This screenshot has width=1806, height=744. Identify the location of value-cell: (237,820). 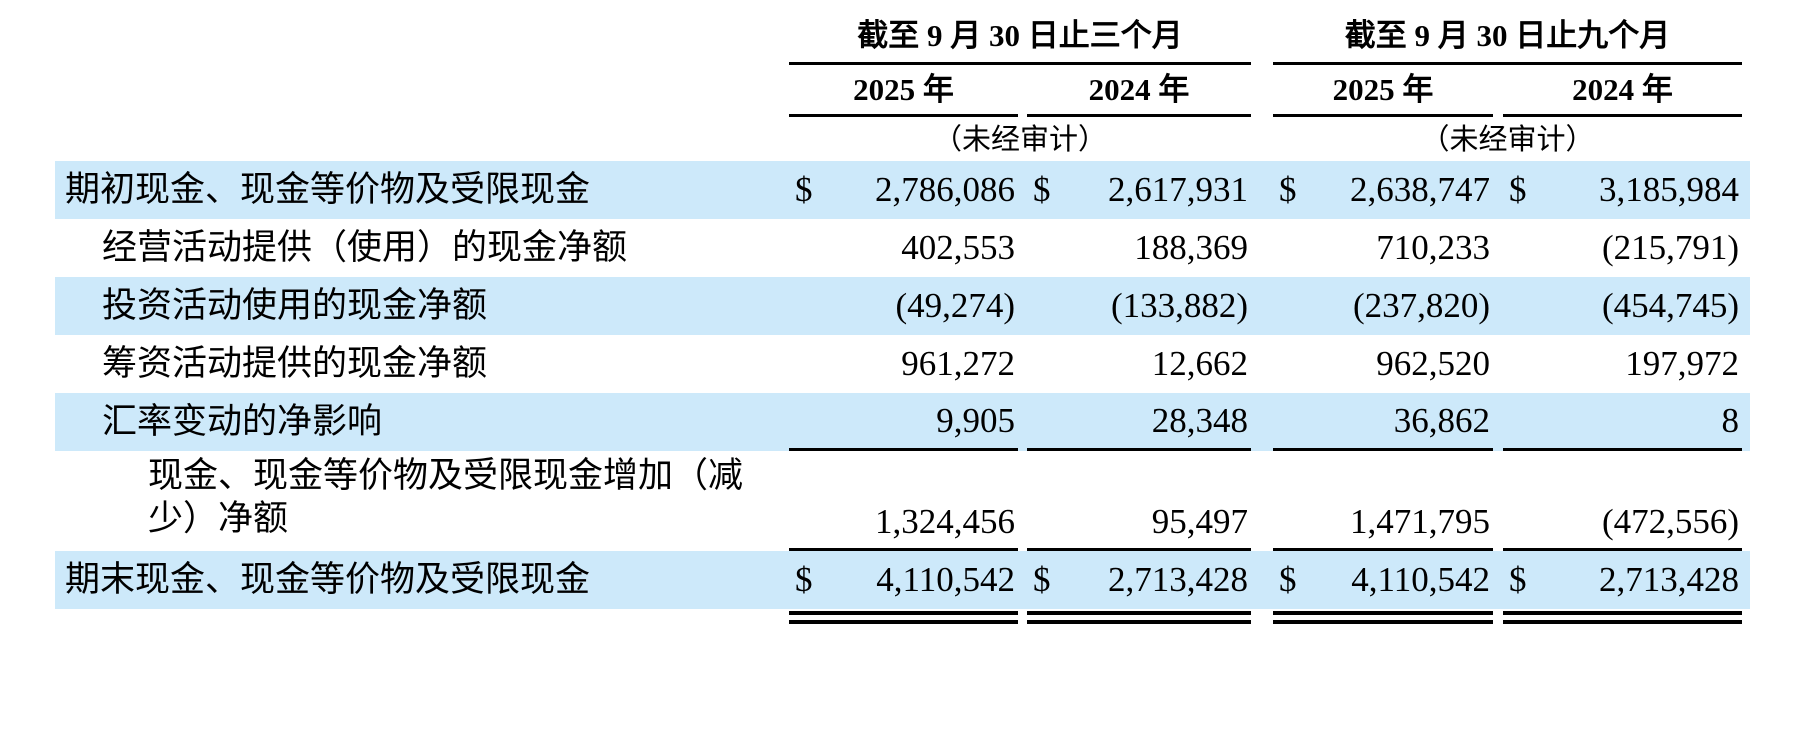
(1383, 306).